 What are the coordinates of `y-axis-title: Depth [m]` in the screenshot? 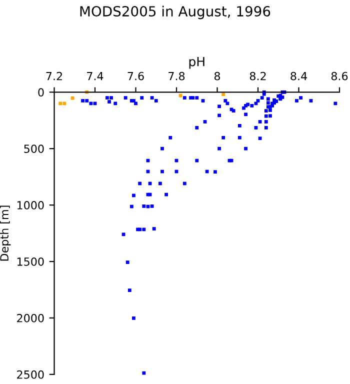 It's located at (5, 233).